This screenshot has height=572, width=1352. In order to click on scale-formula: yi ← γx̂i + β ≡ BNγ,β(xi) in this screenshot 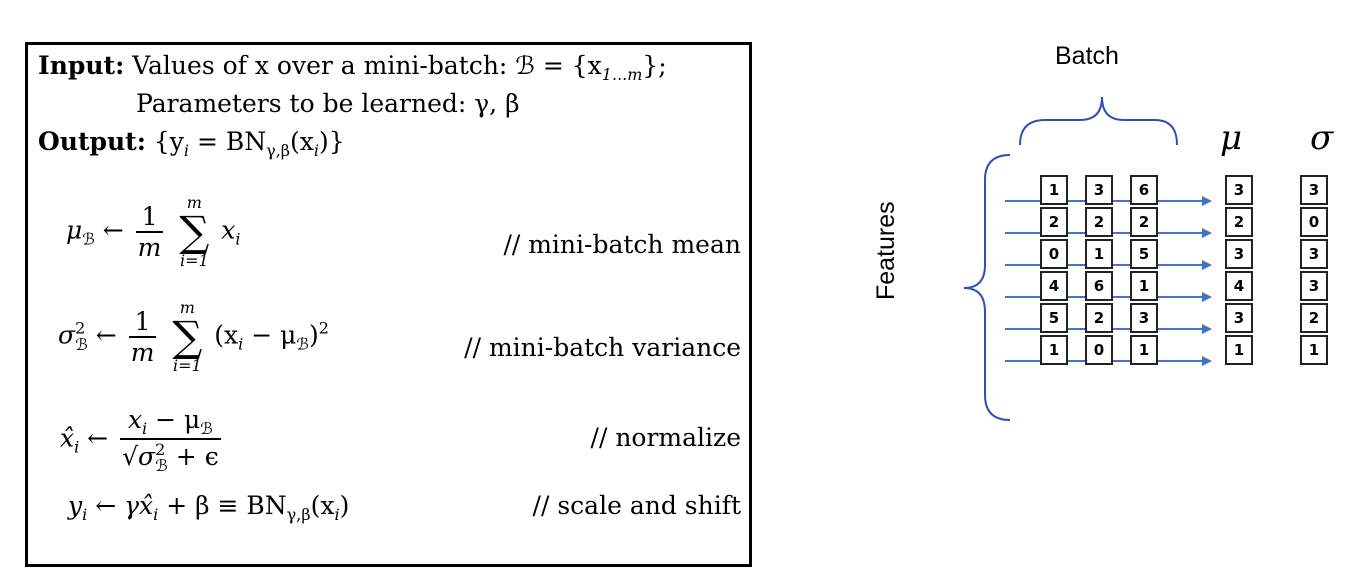, I will do `click(209, 507)`.